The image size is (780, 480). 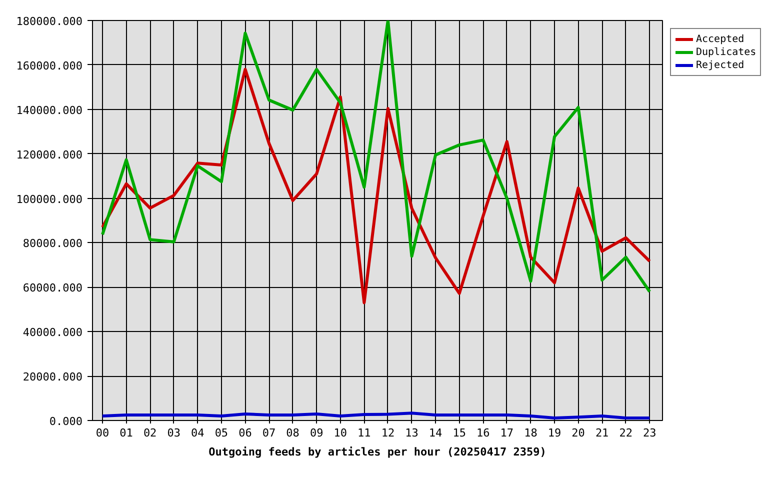 I want to click on x-tick-label: 09, so click(x=317, y=433).